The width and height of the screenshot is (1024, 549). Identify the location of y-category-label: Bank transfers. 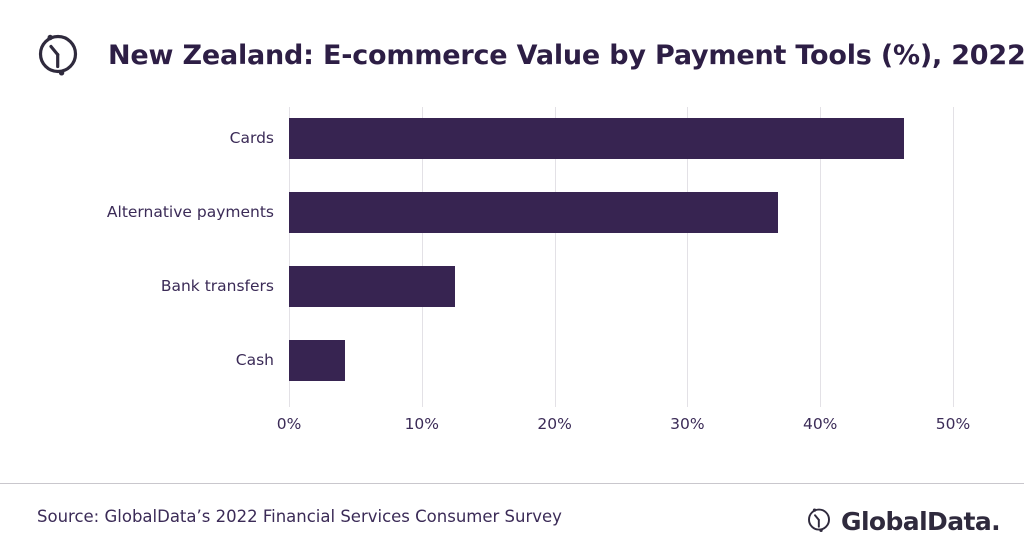
(217, 286).